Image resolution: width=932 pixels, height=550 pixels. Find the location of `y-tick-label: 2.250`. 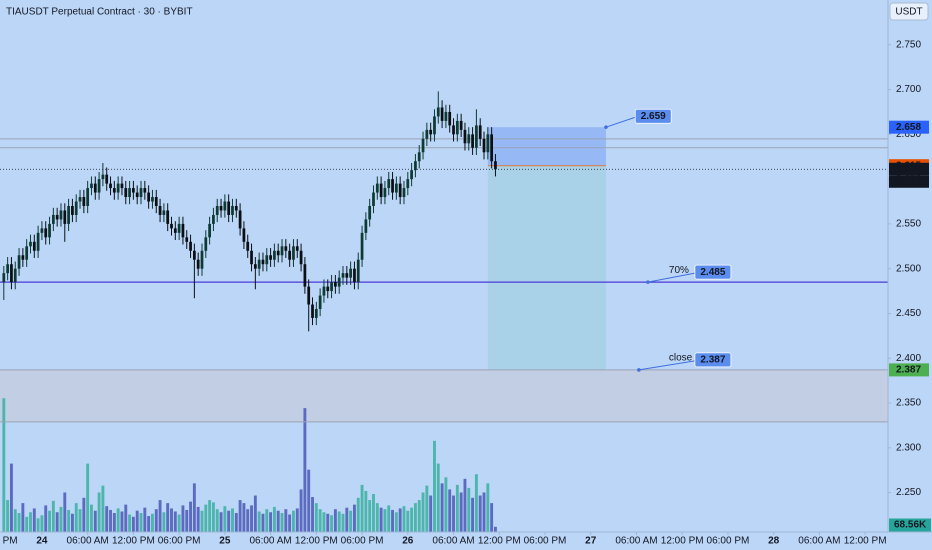

y-tick-label: 2.250 is located at coordinates (908, 492).